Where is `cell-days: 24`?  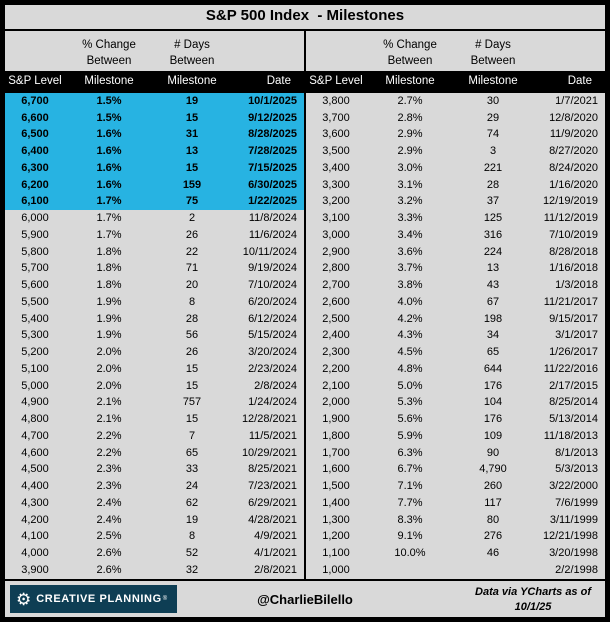
cell-days: 24 is located at coordinates (192, 486).